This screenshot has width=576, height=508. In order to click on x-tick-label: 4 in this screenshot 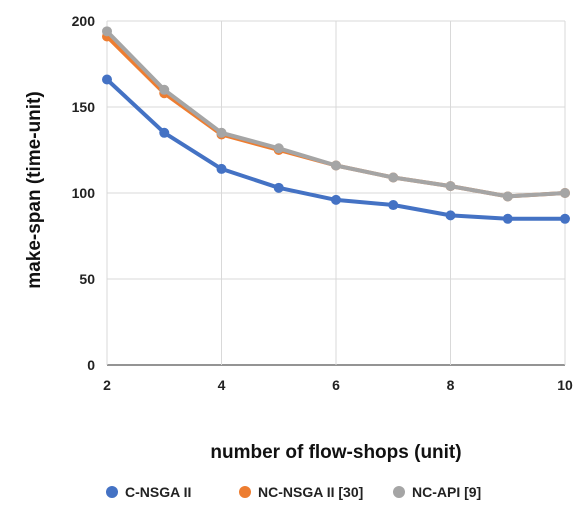, I will do `click(222, 385)`.